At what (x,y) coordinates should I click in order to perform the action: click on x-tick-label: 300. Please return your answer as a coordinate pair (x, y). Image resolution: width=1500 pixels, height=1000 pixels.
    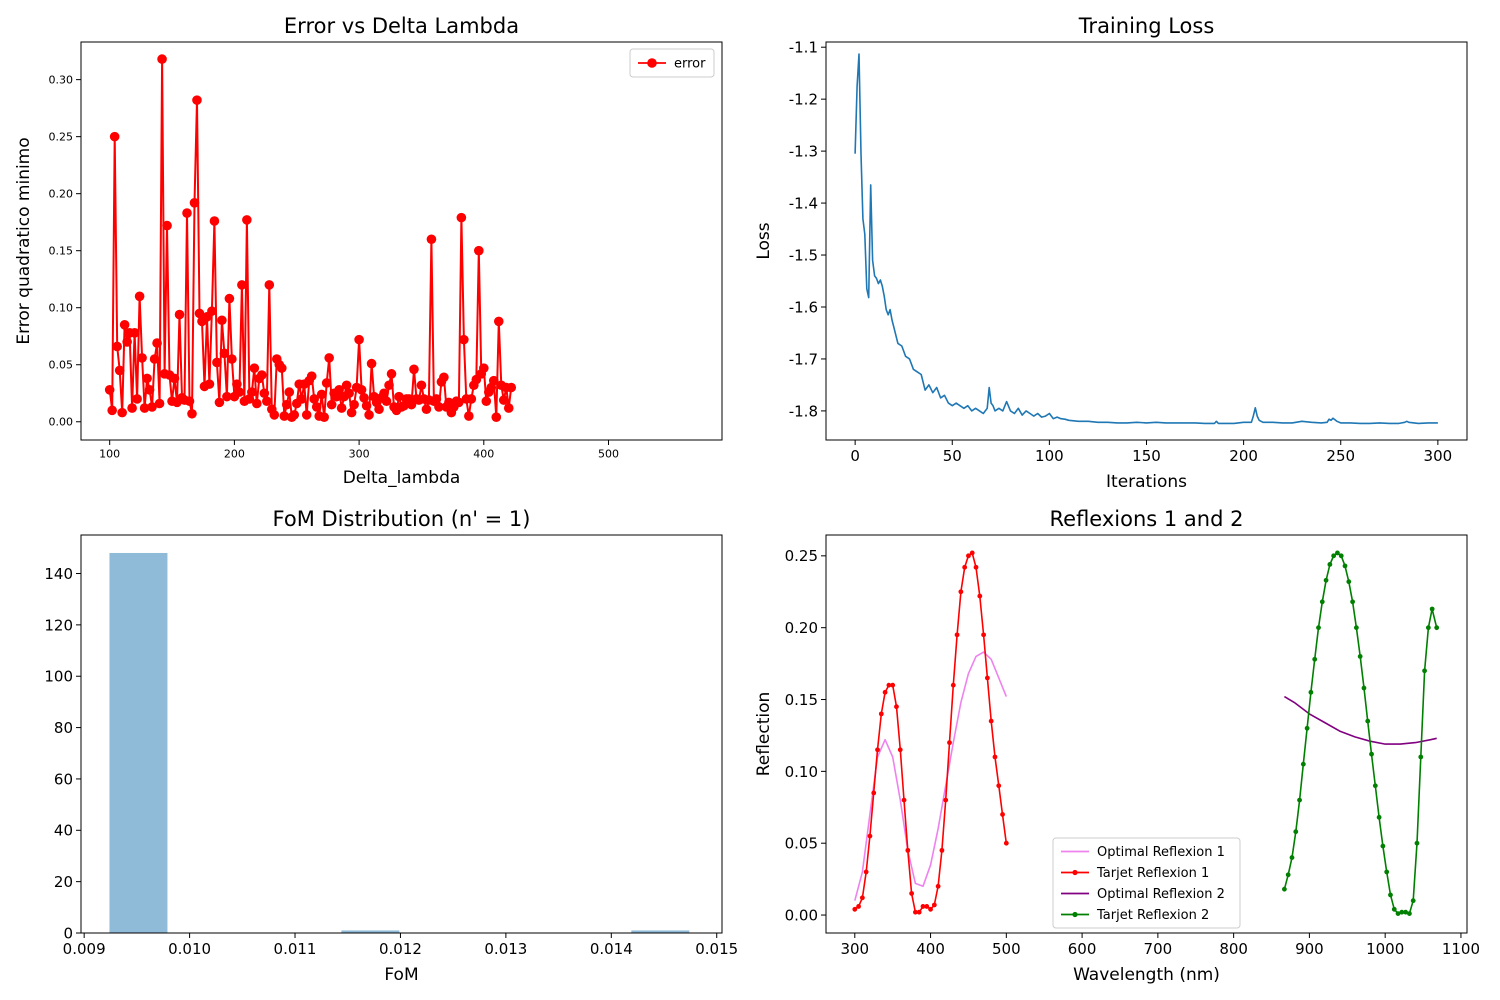
    Looking at the image, I should click on (359, 453).